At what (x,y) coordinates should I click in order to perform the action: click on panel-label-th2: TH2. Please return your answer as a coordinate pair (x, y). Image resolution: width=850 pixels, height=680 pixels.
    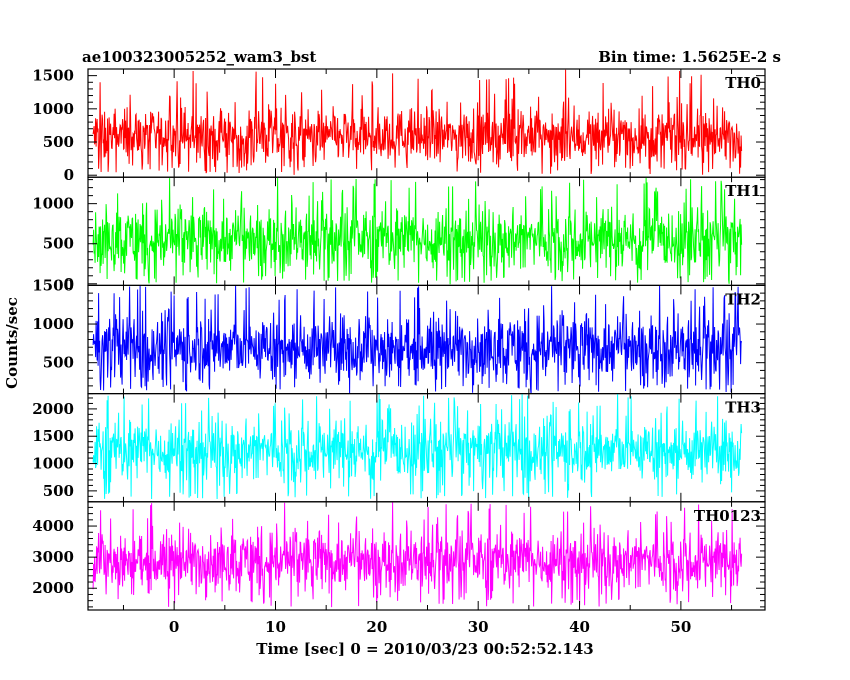
    Looking at the image, I should click on (743, 299).